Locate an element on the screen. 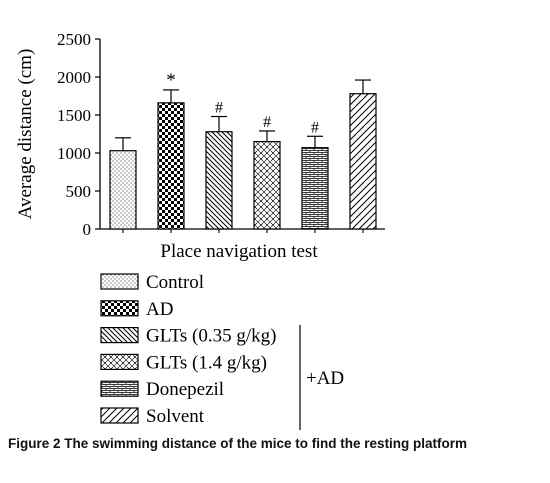 The width and height of the screenshot is (550, 483). significance-marker: * is located at coordinates (171, 80).